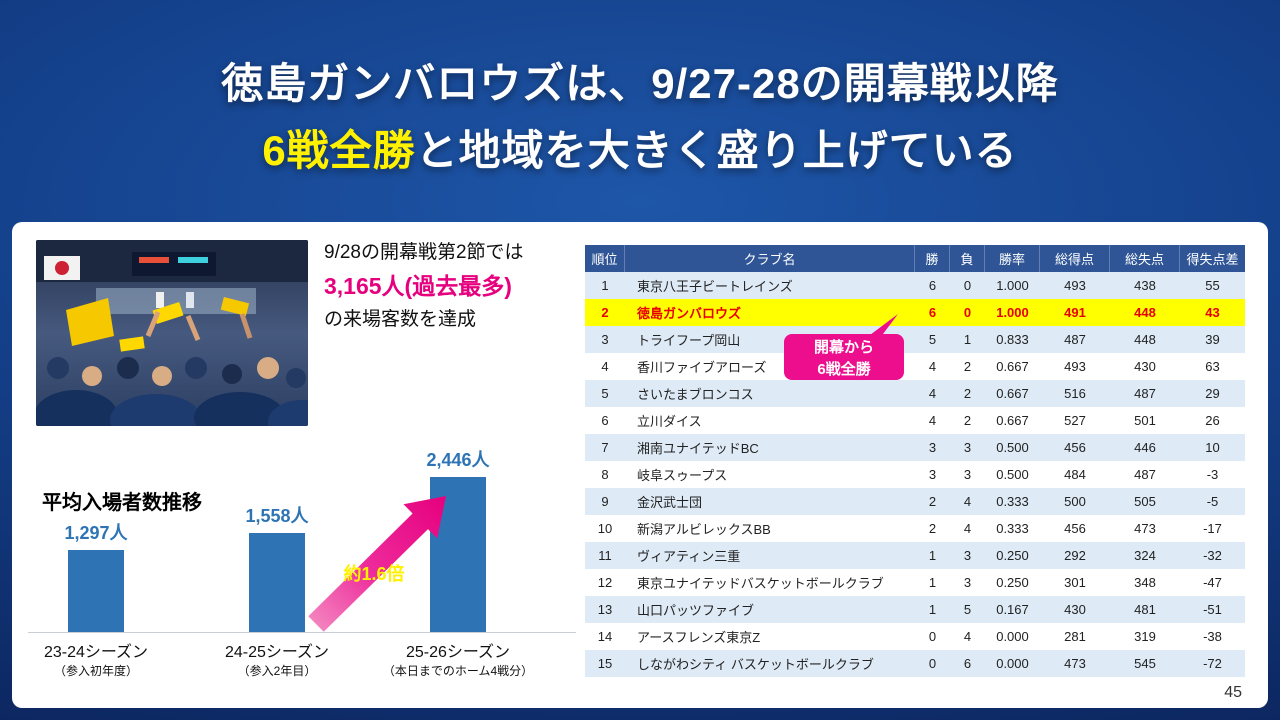  I want to click on bar, so click(277, 582).